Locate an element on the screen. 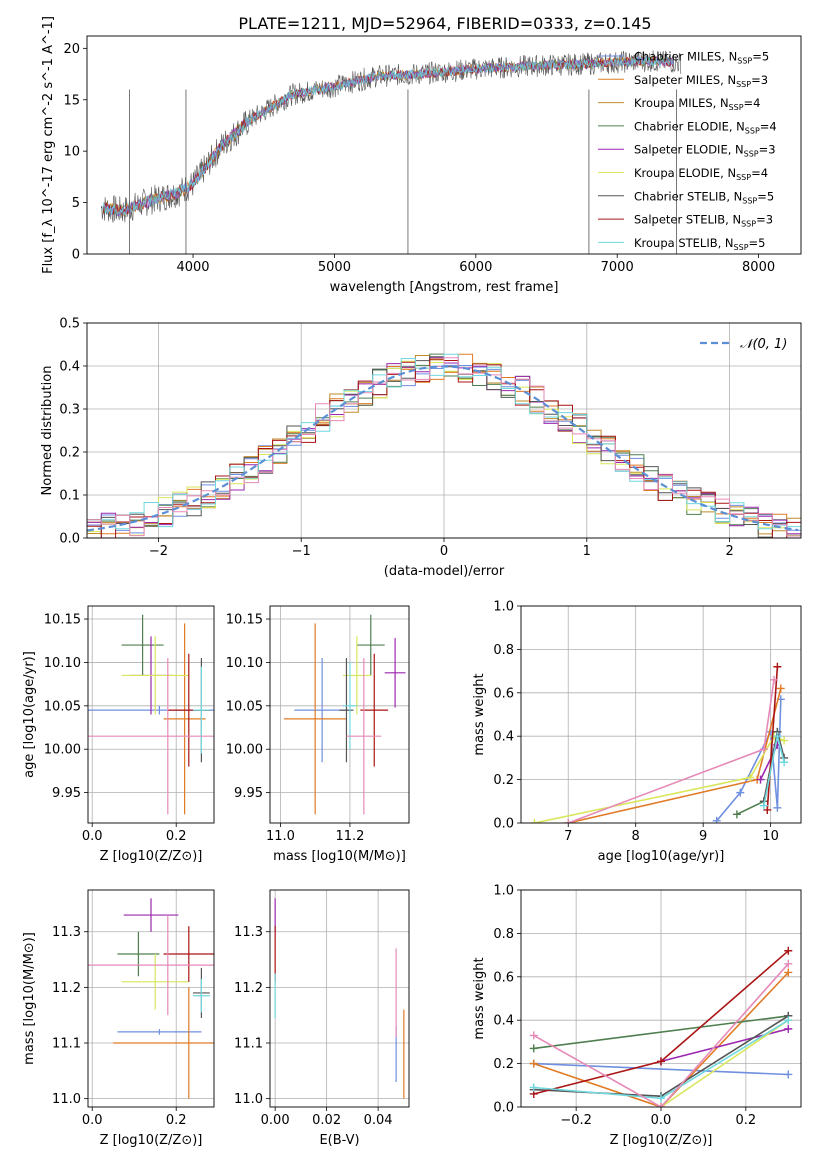  y-tick-label: 1.0 is located at coordinates (503, 891).